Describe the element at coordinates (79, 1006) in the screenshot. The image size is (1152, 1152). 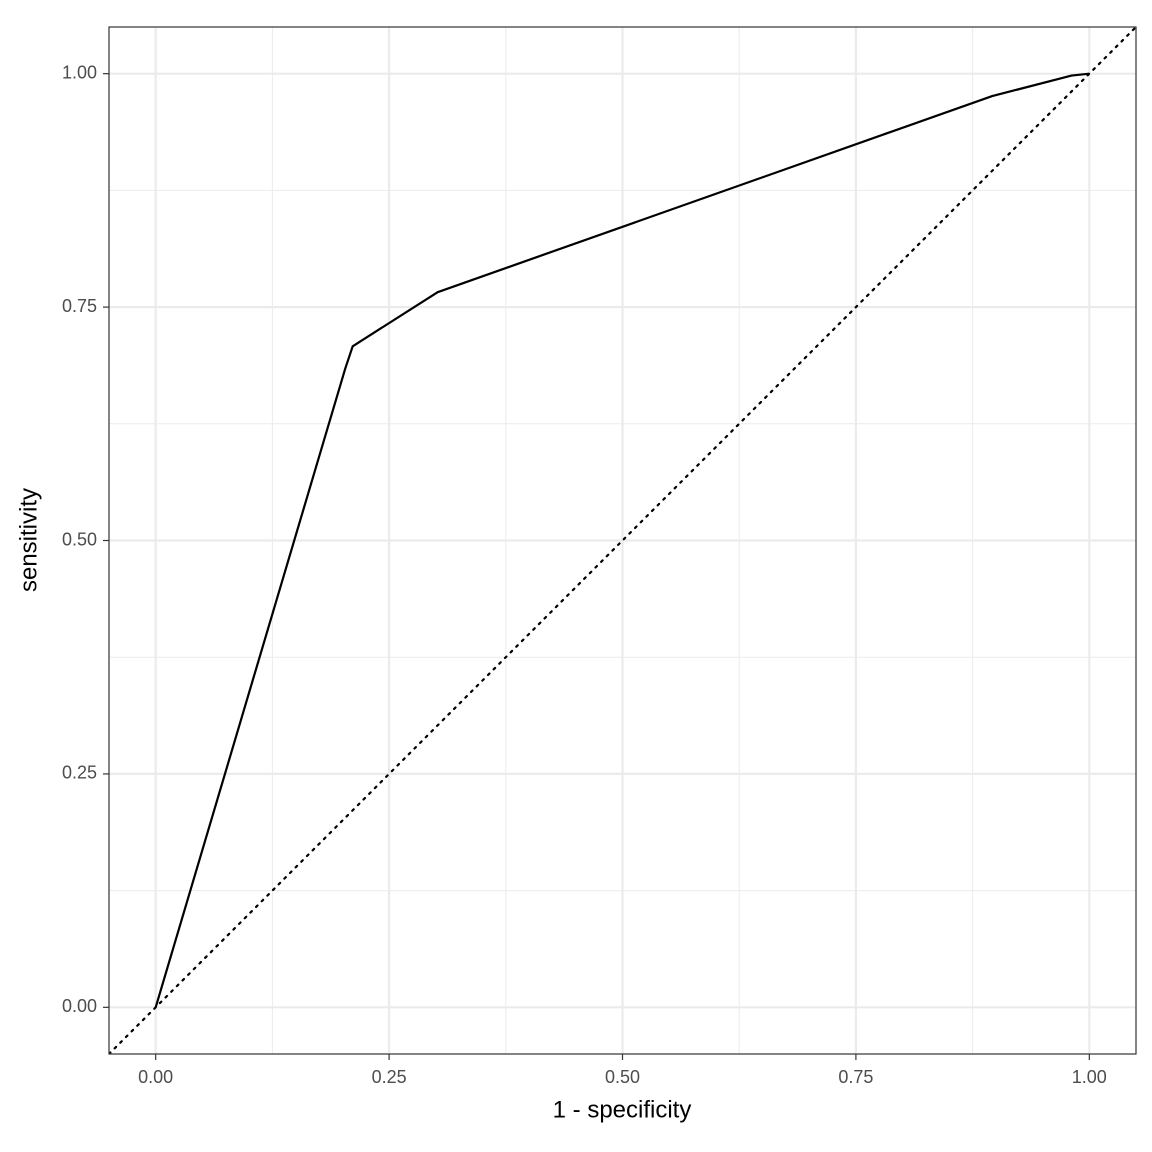
I see `y-tick-label: 0.00` at that location.